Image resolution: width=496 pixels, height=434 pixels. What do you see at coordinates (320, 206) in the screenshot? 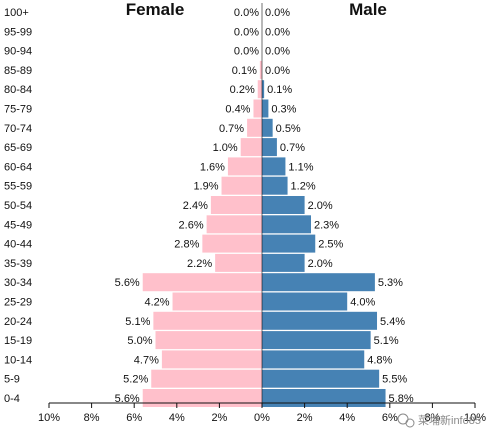
I see `male-value-50-54: 2.0%` at bounding box center [320, 206].